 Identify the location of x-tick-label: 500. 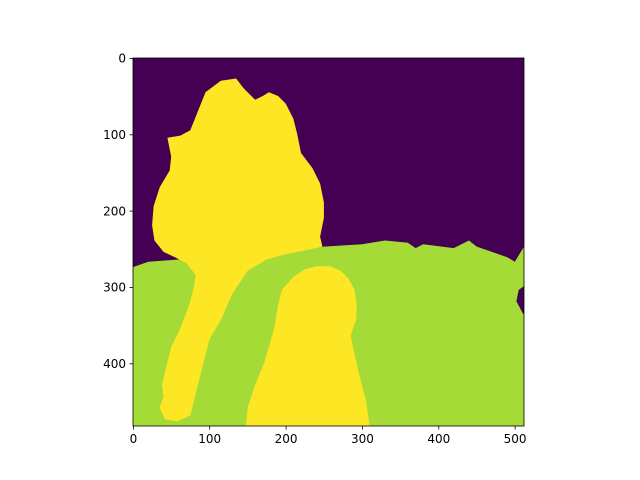
(515, 439).